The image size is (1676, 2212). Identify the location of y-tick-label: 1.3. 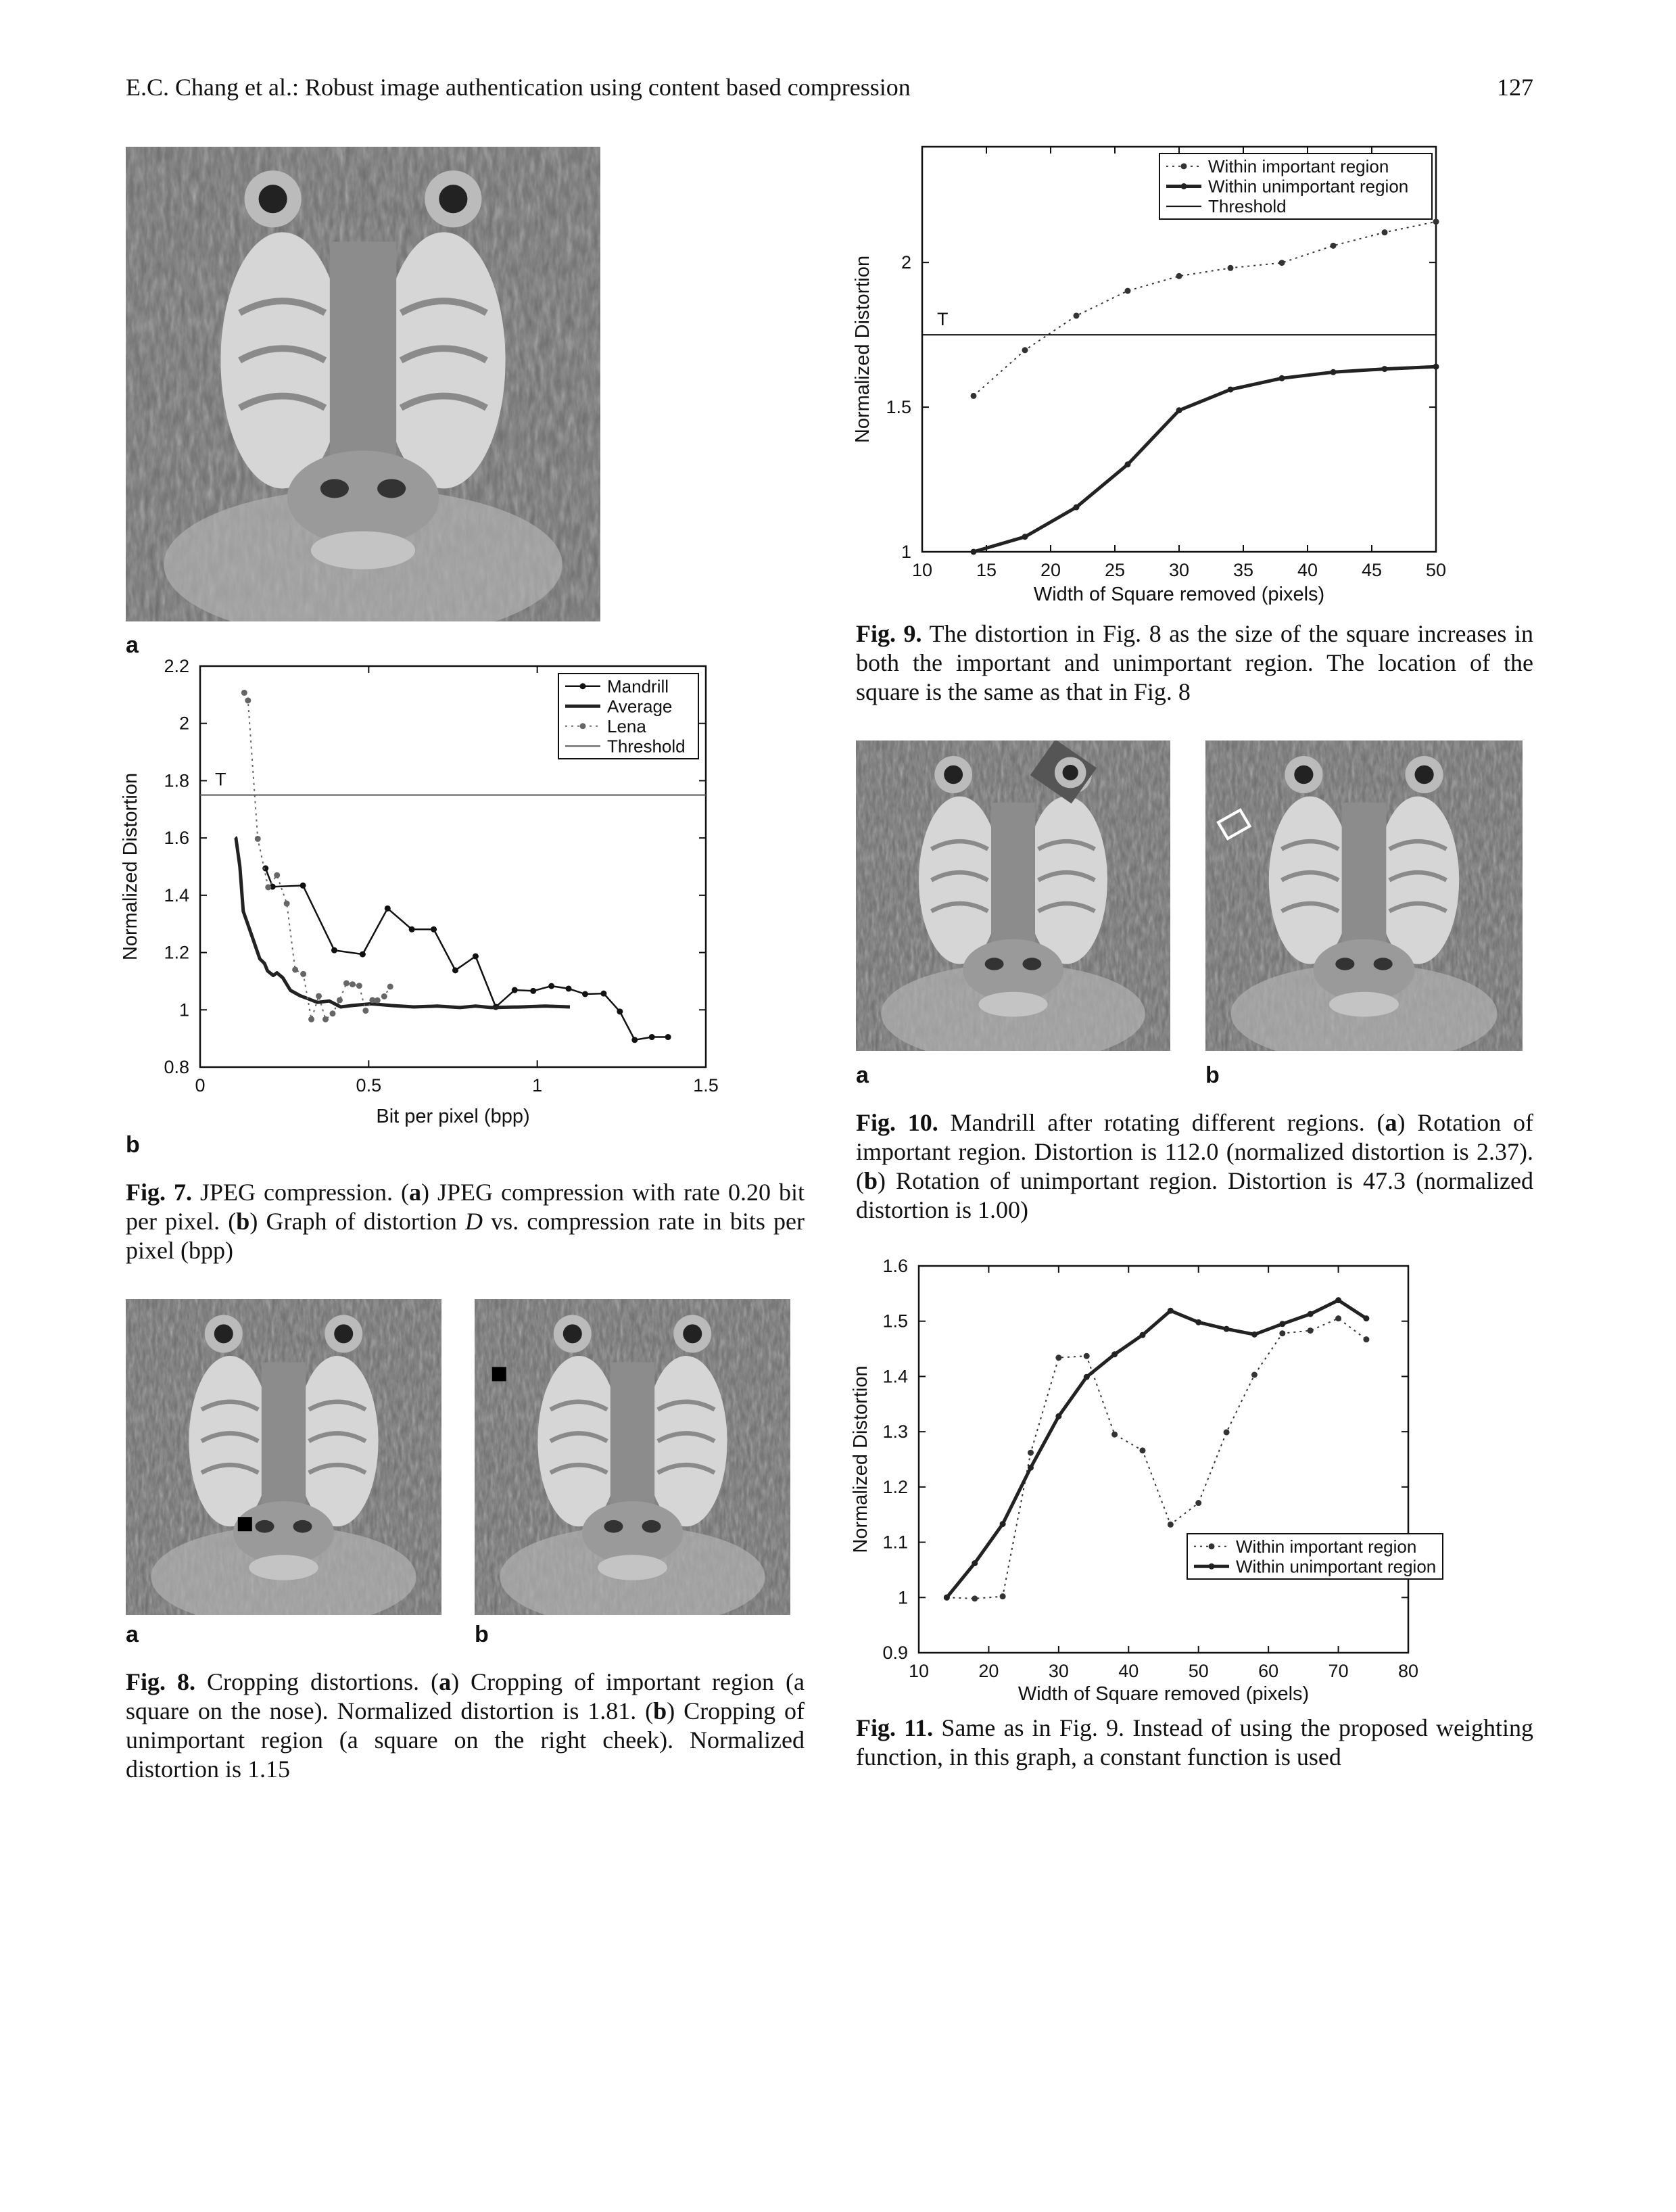
(895, 1431).